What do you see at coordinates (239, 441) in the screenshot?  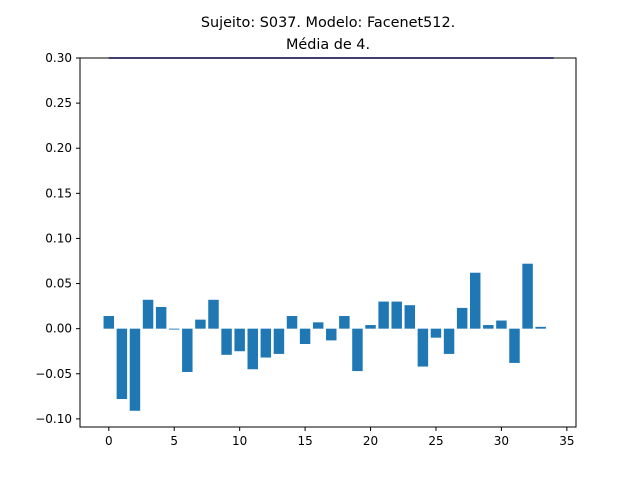 I see `x-tick-label: 10` at bounding box center [239, 441].